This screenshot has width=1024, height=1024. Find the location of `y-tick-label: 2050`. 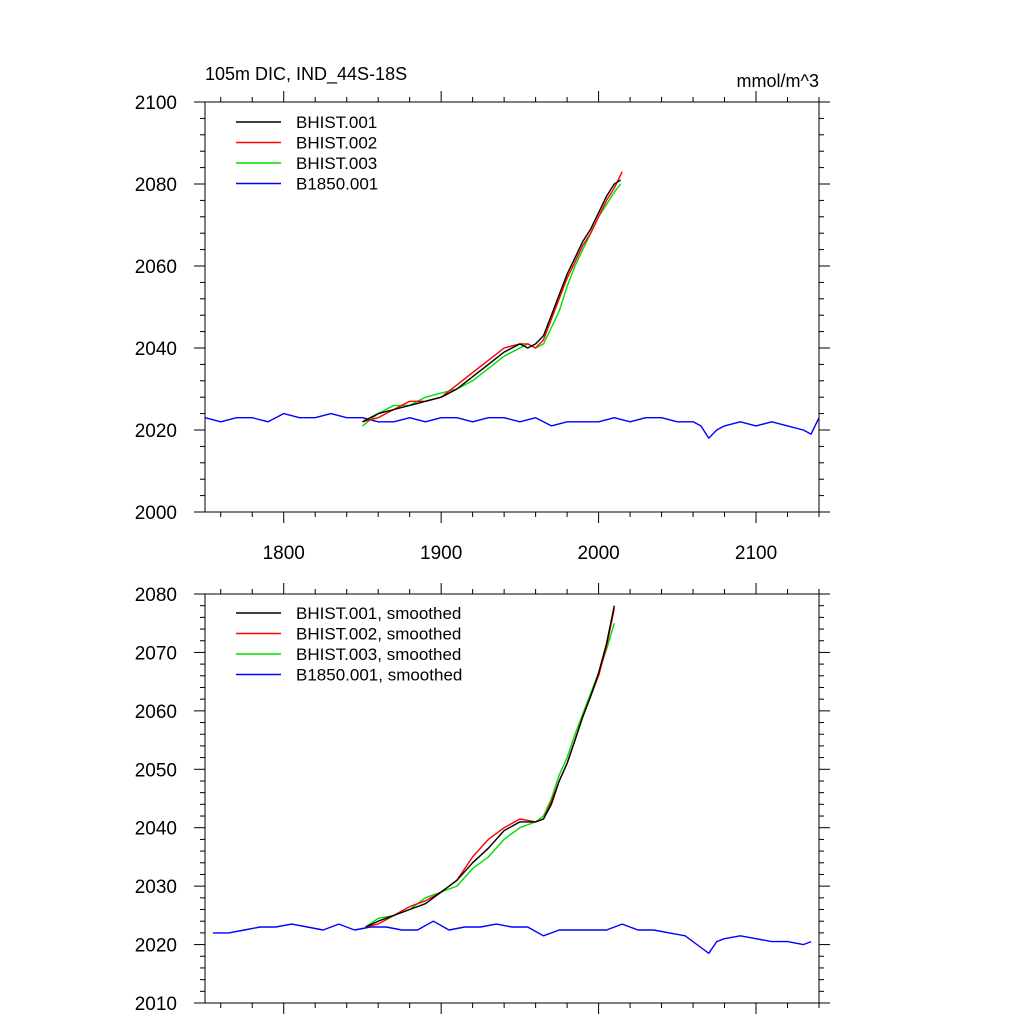

y-tick-label: 2050 is located at coordinates (156, 770).